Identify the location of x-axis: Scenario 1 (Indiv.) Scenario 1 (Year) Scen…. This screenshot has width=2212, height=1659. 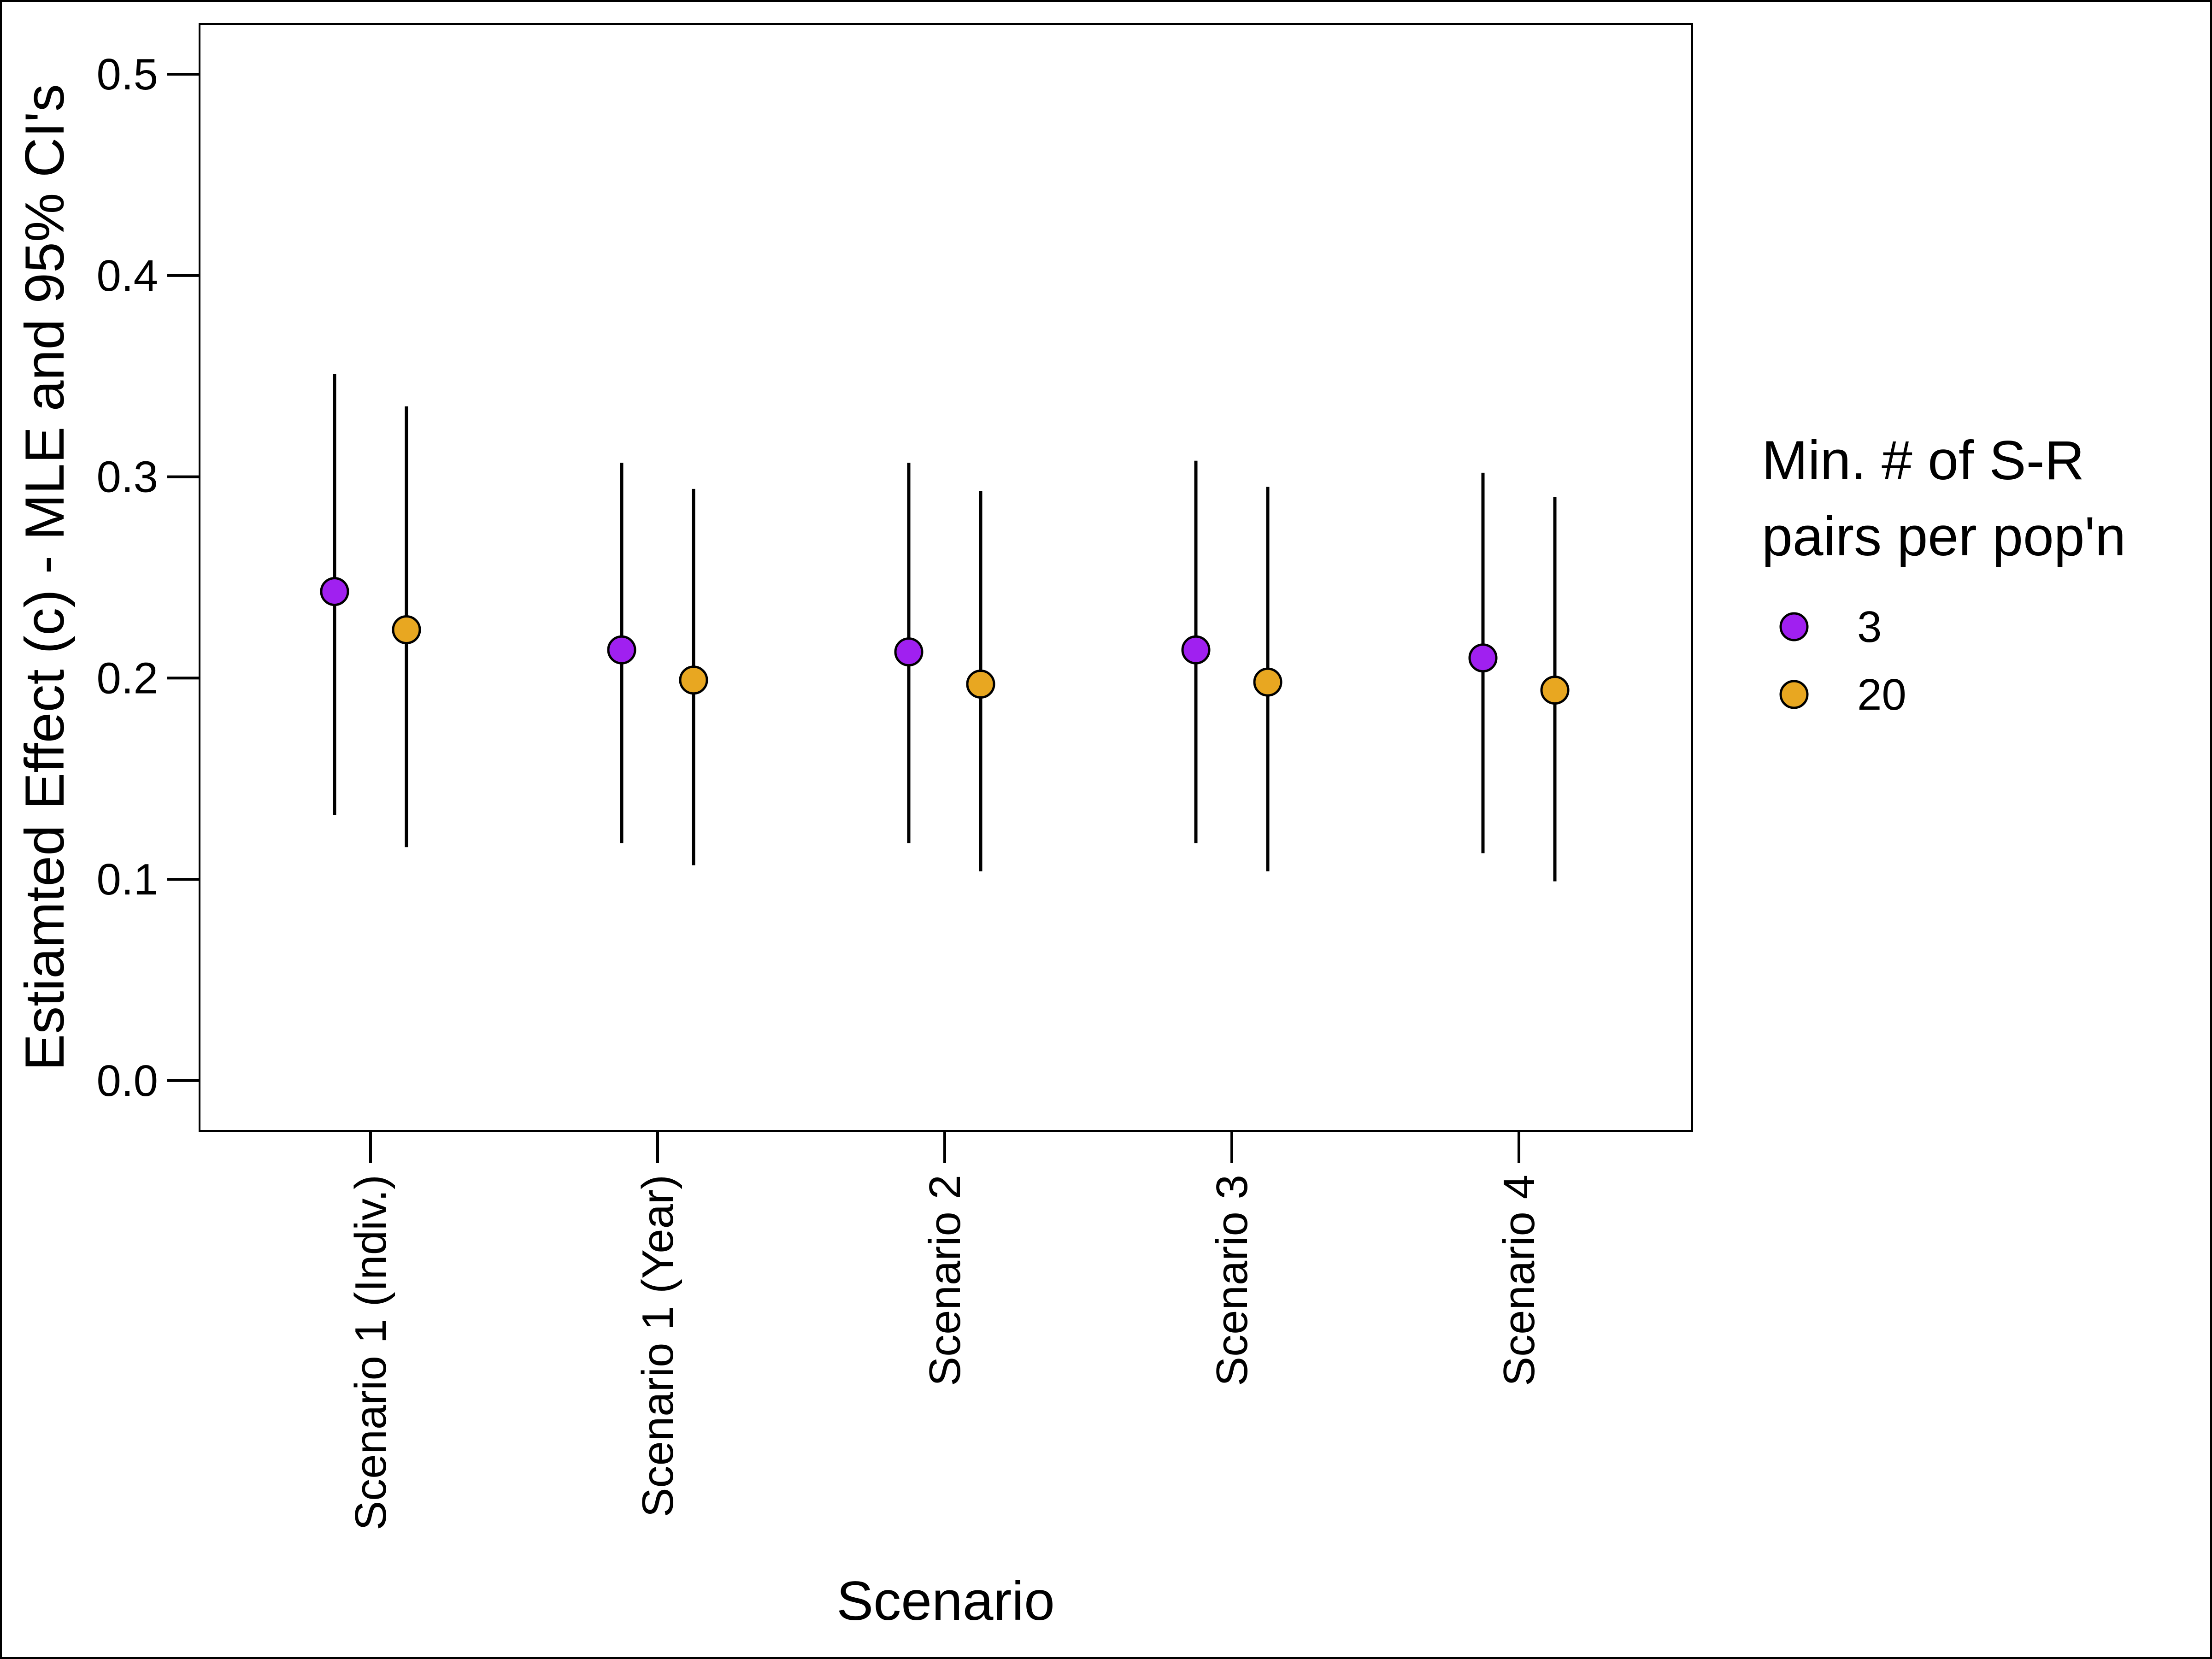
(945, 1330).